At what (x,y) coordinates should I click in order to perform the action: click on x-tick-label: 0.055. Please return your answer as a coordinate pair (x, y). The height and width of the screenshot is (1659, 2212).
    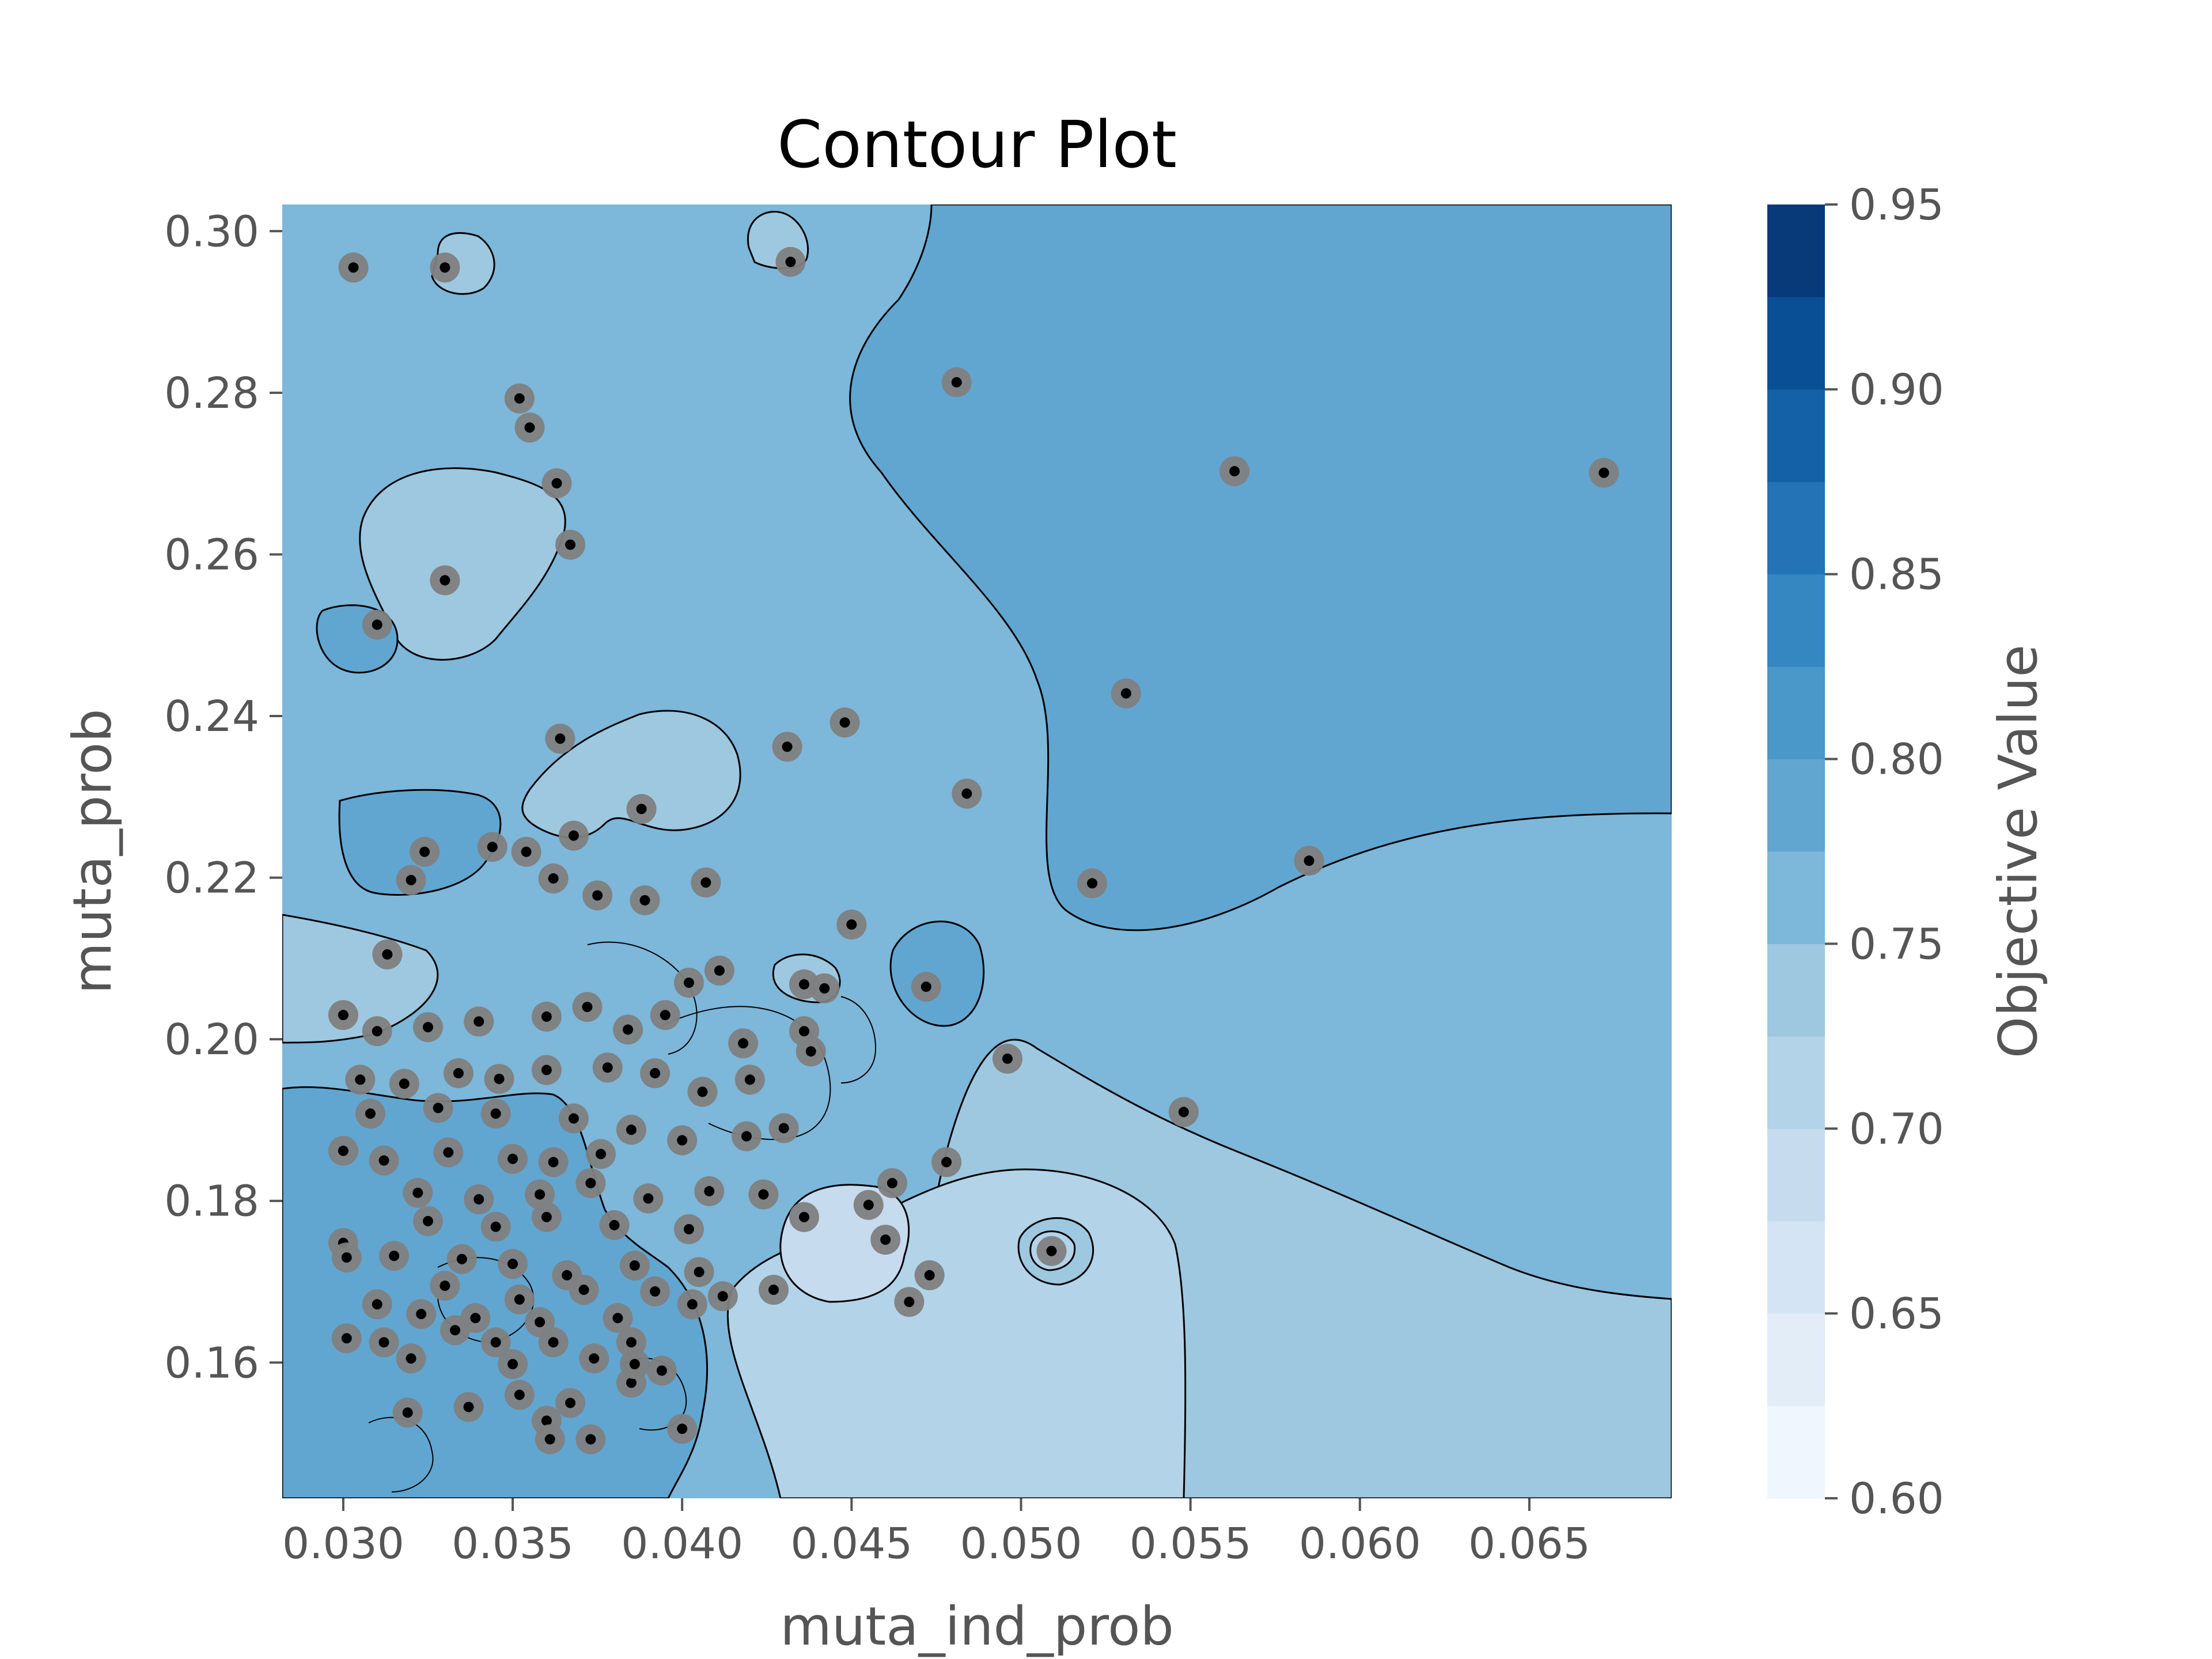
    Looking at the image, I should click on (1191, 1544).